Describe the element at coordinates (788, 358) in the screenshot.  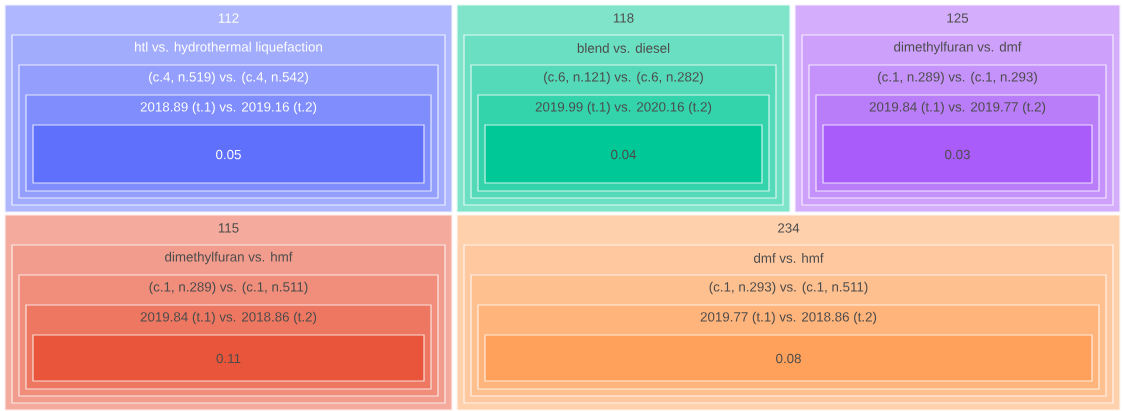
I see `data-label: 0.08` at that location.